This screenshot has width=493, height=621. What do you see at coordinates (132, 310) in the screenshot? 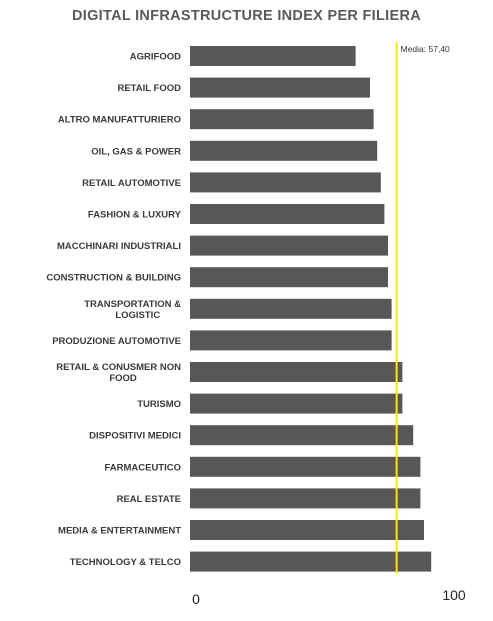
I see `category-label-8: TRANSPORTATION & LOGISTIC` at bounding box center [132, 310].